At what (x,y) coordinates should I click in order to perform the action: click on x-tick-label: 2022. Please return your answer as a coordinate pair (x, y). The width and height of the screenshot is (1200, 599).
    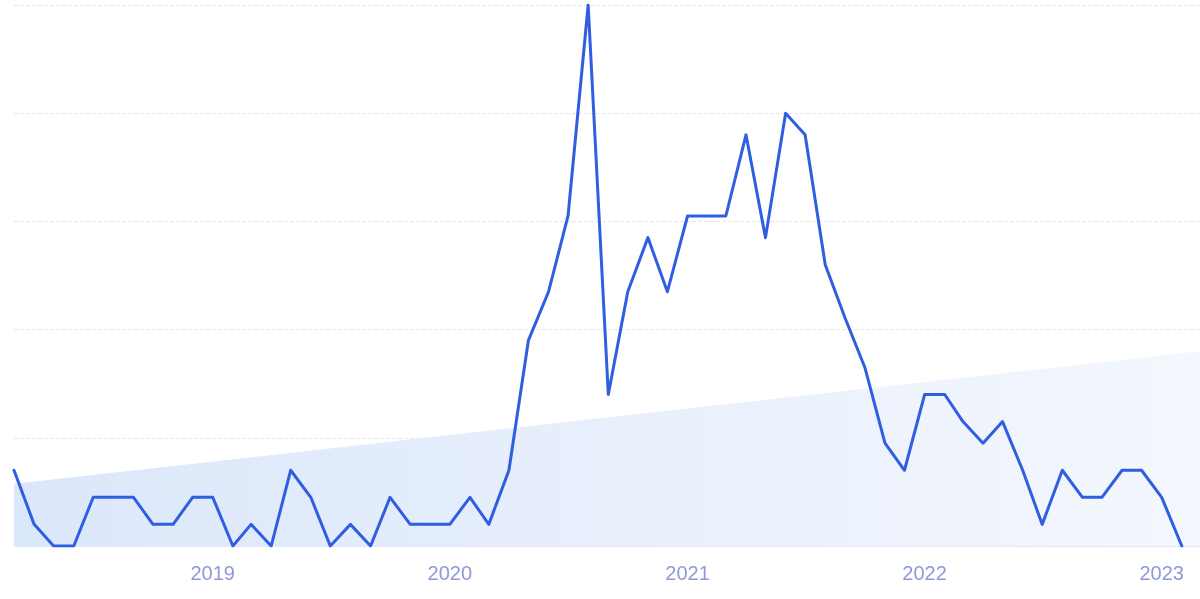
    Looking at the image, I should click on (924, 573).